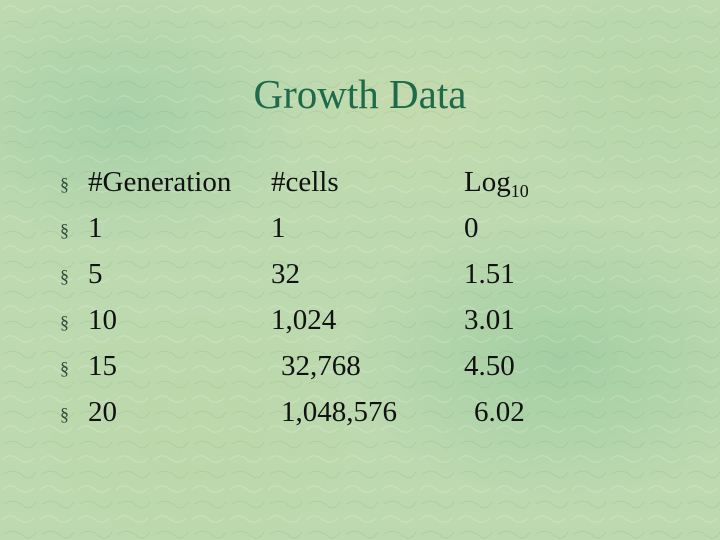 The image size is (720, 540). Describe the element at coordinates (305, 182) in the screenshot. I see `header-cells: #cells` at that location.